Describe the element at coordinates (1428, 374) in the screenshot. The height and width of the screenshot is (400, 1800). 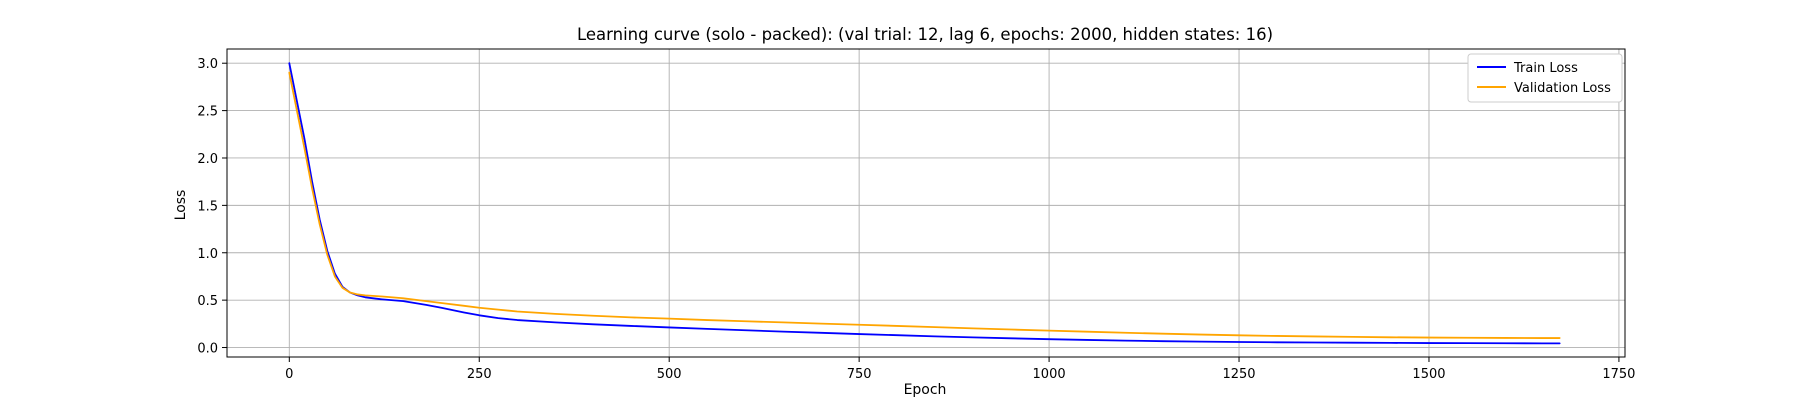
I see `x-tick-label: 1500` at that location.